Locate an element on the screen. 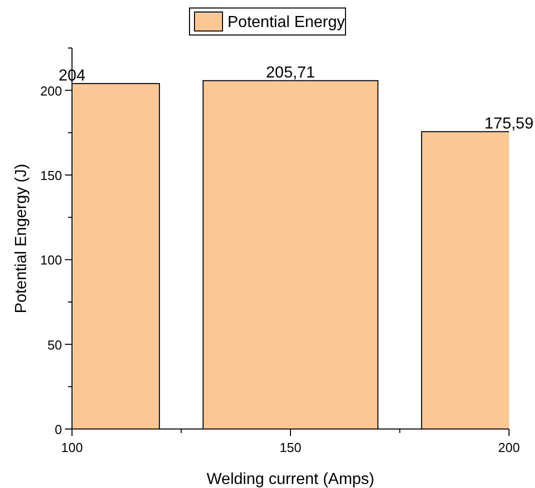 The height and width of the screenshot is (488, 535). x-tick-label: 100 is located at coordinates (72, 447).